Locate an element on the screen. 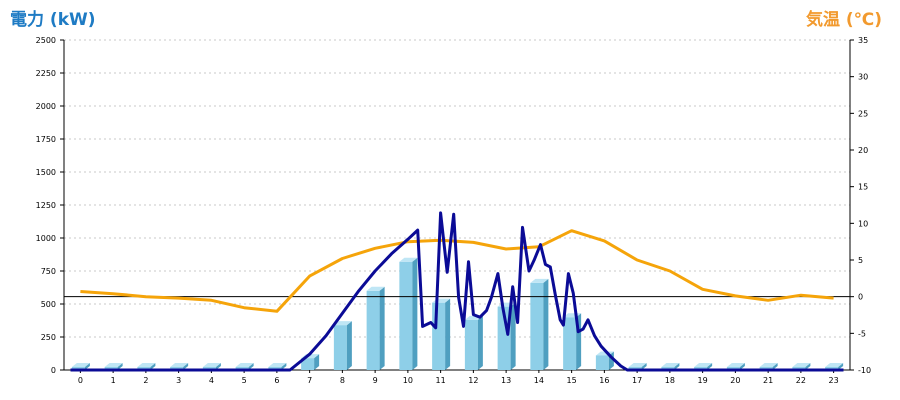  right-tick-label: 15 is located at coordinates (863, 187).